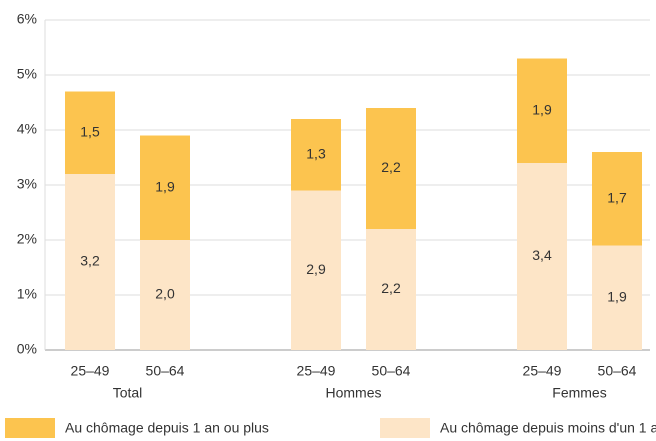 The height and width of the screenshot is (441, 656). What do you see at coordinates (548, 428) in the screenshot?
I see `legend-label: Au chômage depuis moins d'un 1 an` at bounding box center [548, 428].